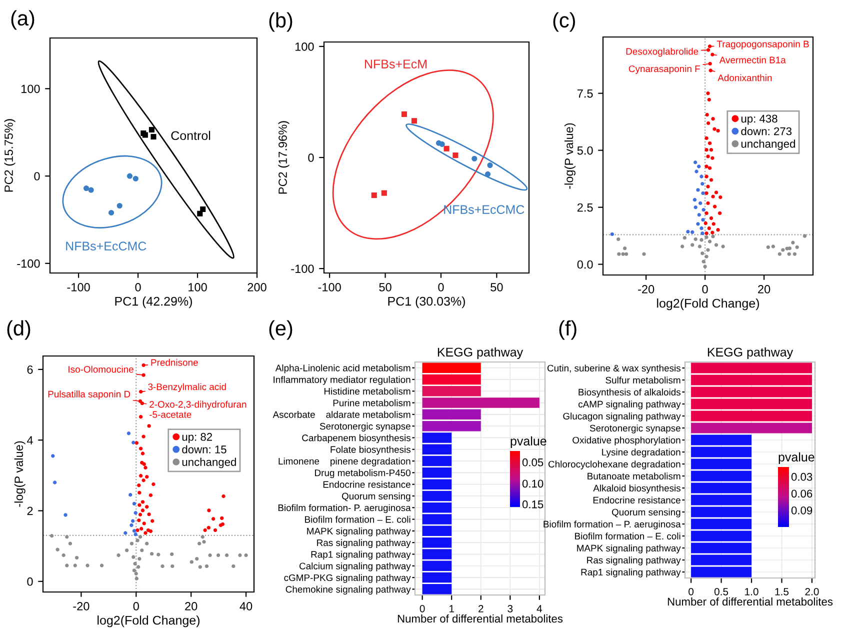  Describe the element at coordinates (30, 369) in the screenshot. I see `y-tick-label: 6` at that location.